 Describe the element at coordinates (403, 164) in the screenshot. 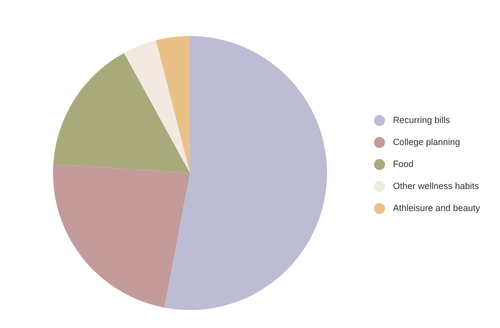

I see `legend-label: Food` at that location.